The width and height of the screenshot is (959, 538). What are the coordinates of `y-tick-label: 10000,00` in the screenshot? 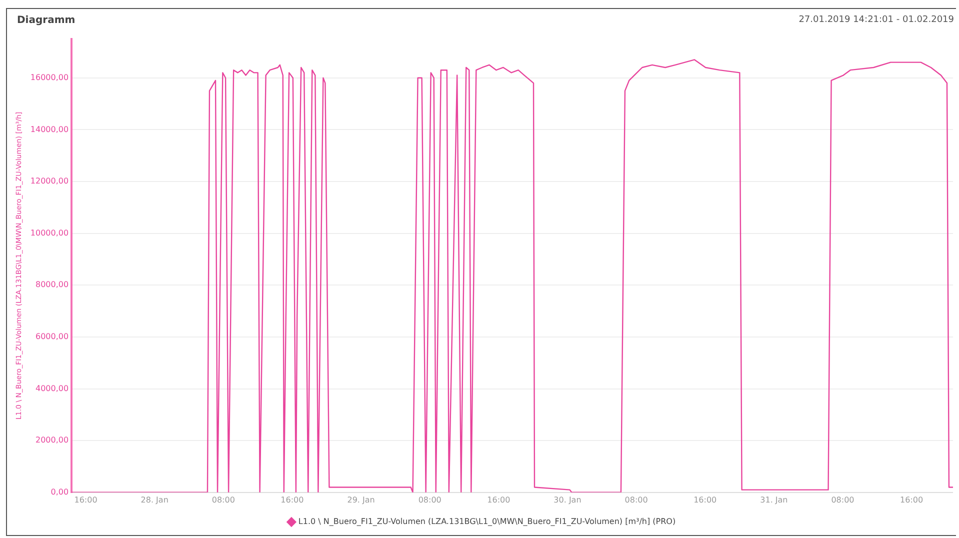 It's located at (49, 233).